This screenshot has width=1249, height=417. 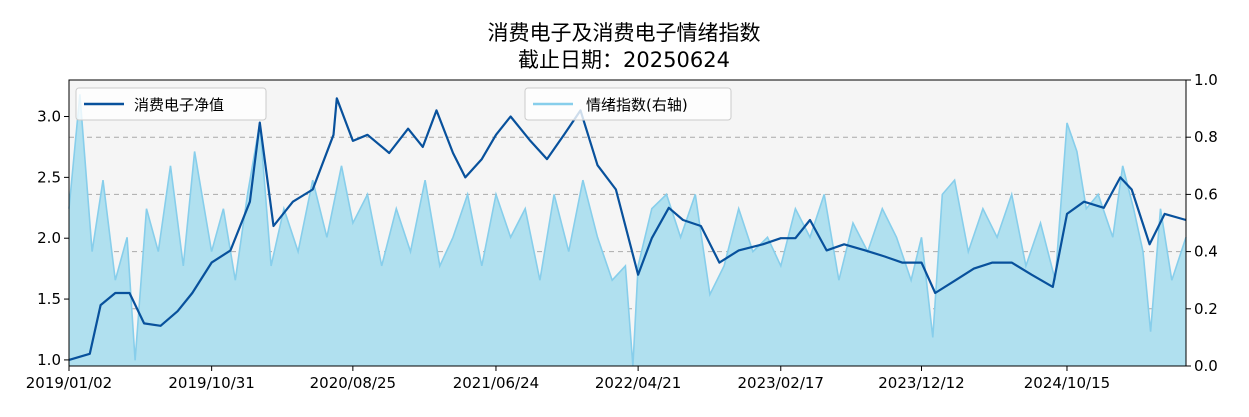 I want to click on legend-nav-label: 消费电子净值, so click(x=179, y=105).